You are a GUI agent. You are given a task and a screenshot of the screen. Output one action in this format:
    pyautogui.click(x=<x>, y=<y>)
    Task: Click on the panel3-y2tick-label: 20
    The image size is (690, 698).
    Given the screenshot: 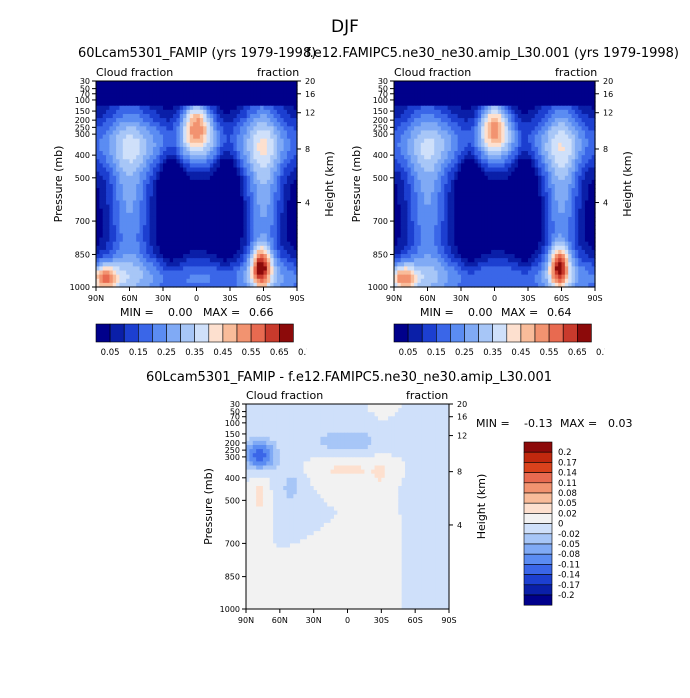 What is the action you would take?
    pyautogui.click(x=462, y=404)
    